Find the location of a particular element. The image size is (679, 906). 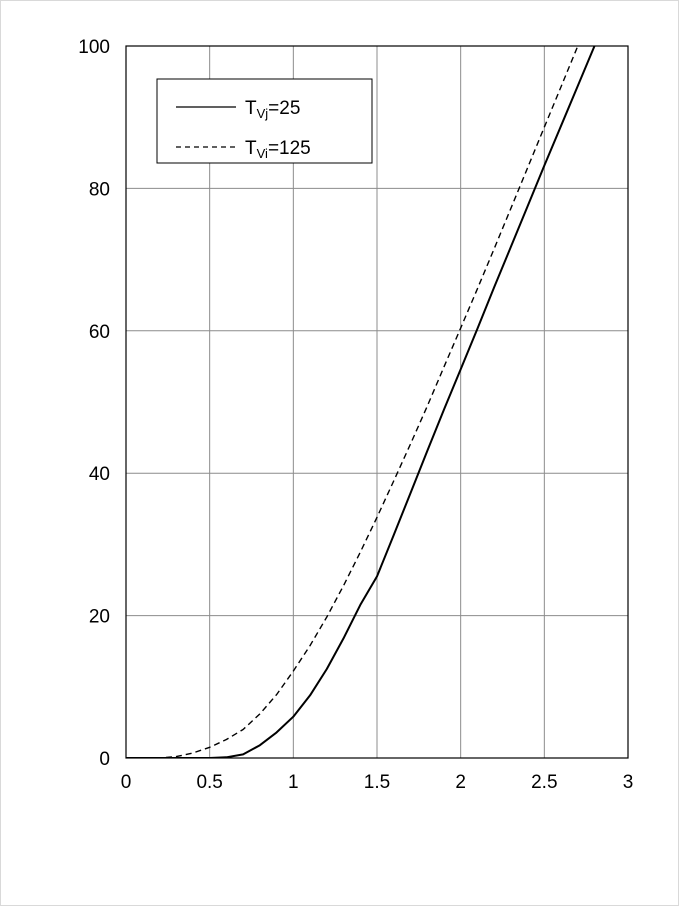

x-tick-label: 1.5 is located at coordinates (377, 782).